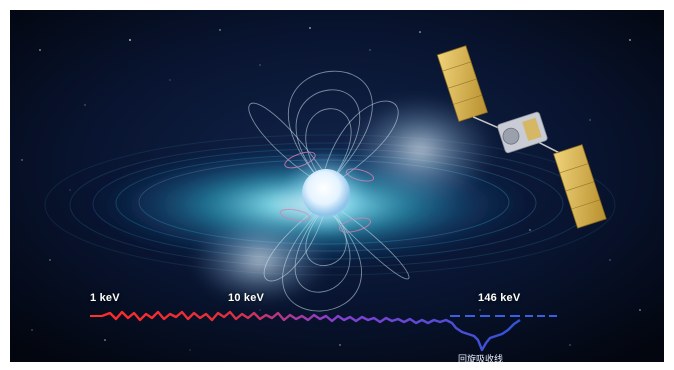  What do you see at coordinates (521, 137) in the screenshot?
I see `satellite` at bounding box center [521, 137].